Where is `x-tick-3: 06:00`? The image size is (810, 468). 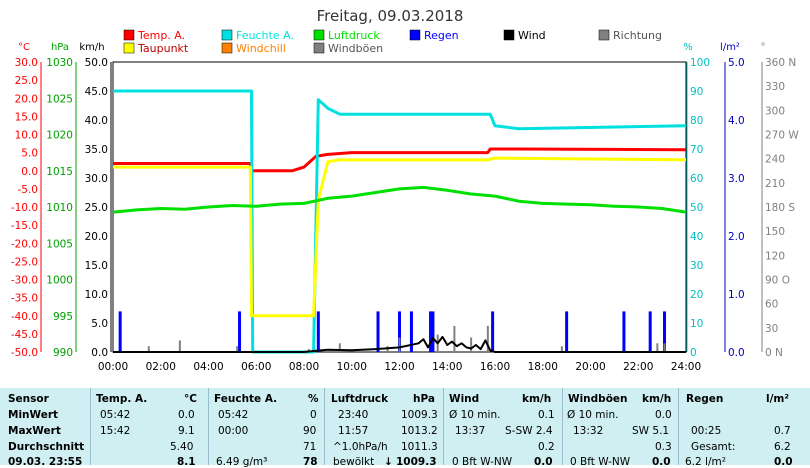
x-tick-3: 06:00 is located at coordinates (256, 366).